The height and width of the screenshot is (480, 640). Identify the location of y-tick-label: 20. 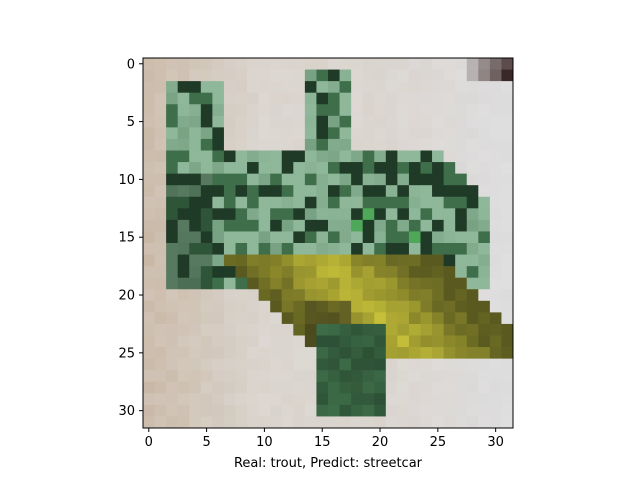
(126, 296).